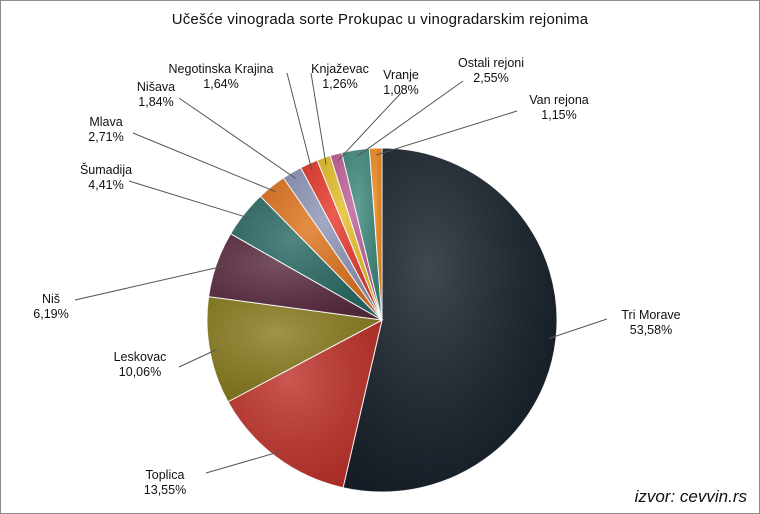  I want to click on slice-name-label-2: Leskovac, so click(140, 357).